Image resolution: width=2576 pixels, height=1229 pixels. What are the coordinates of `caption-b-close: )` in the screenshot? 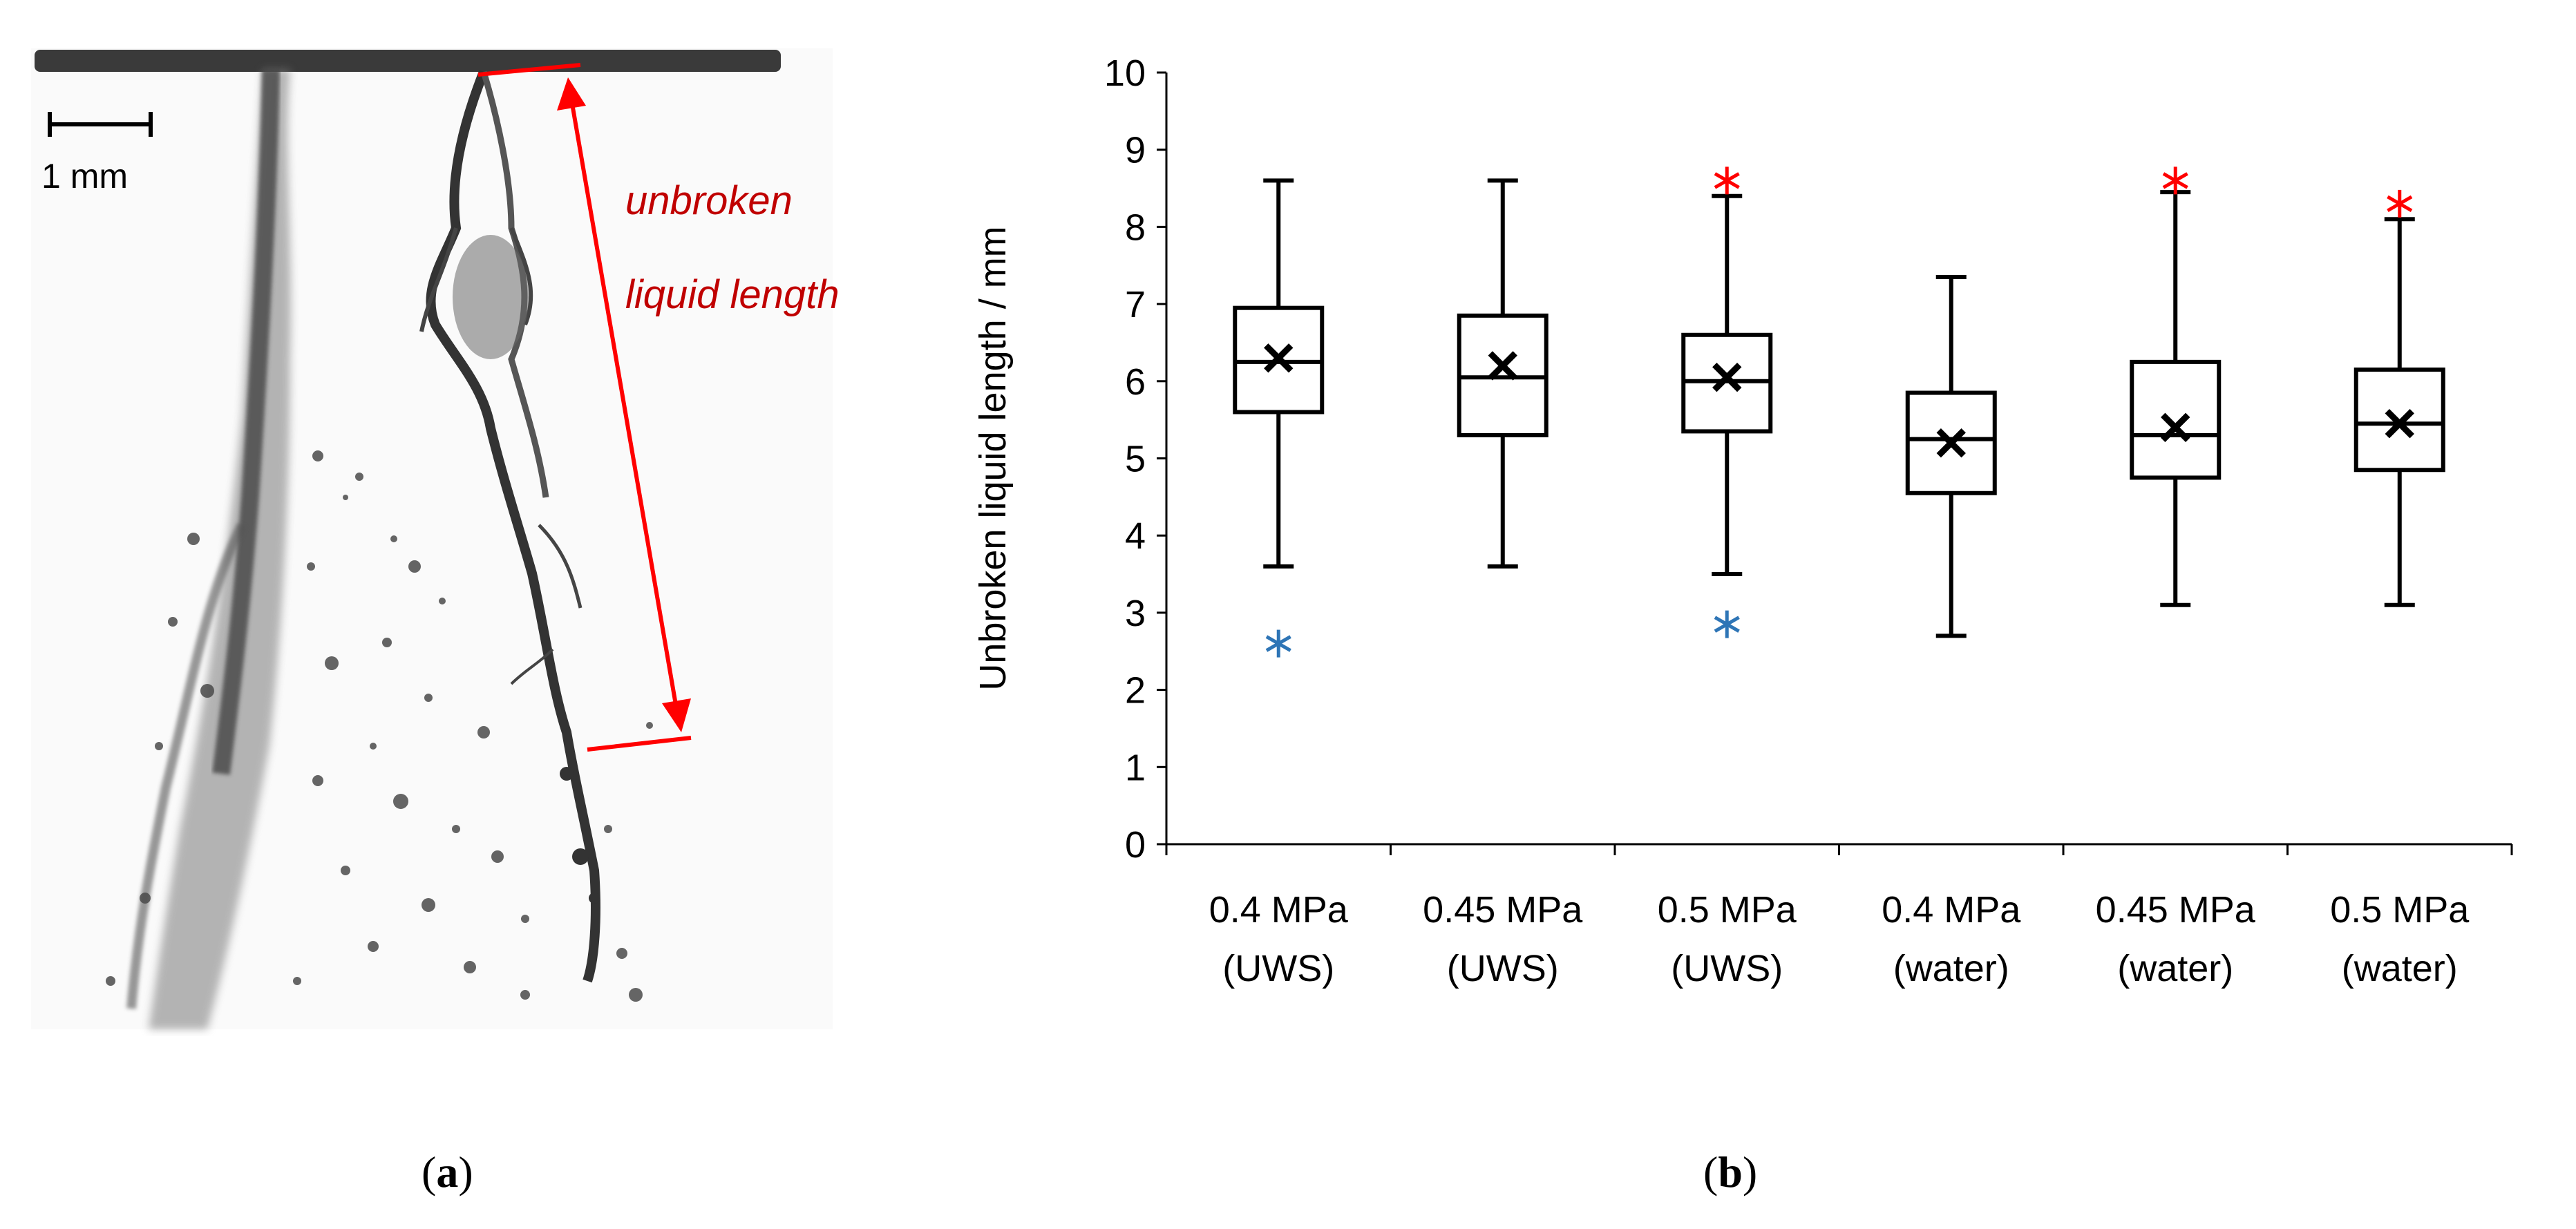 It's located at (1750, 1172).